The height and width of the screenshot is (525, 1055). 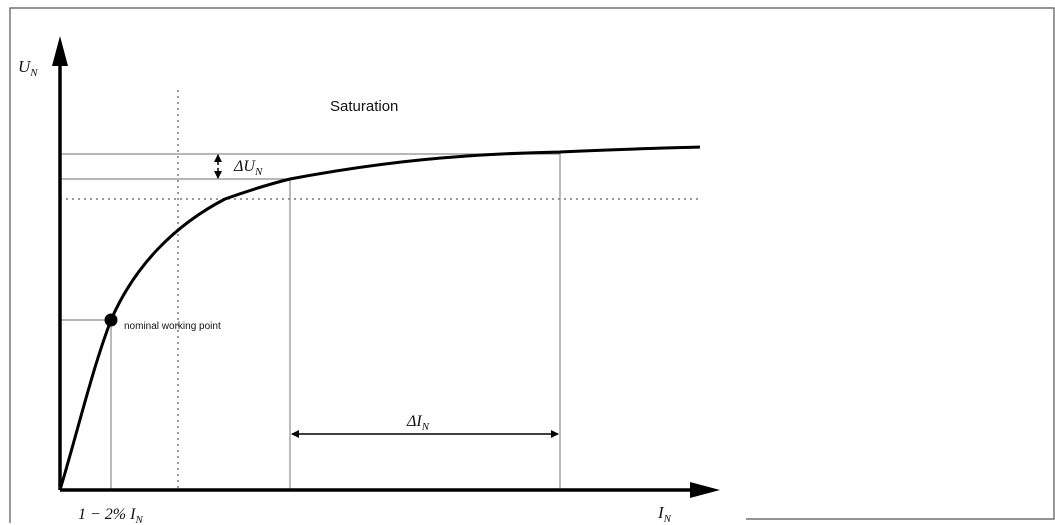 I want to click on x-tick-label: 1 − 2% IN, so click(x=110, y=515).